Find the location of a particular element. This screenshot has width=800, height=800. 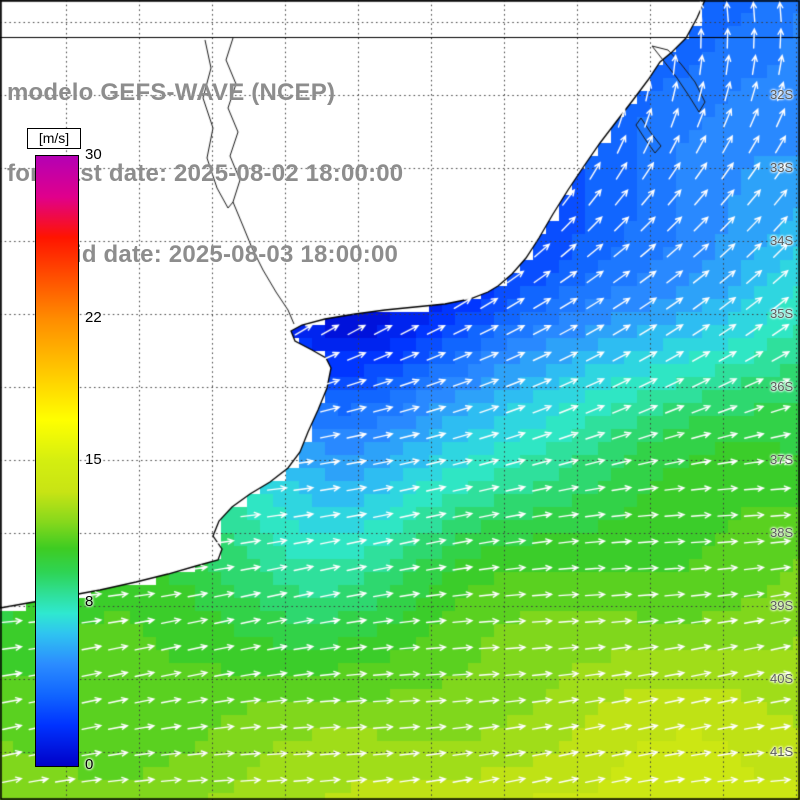

latitude-label: 38S is located at coordinates (782, 532).